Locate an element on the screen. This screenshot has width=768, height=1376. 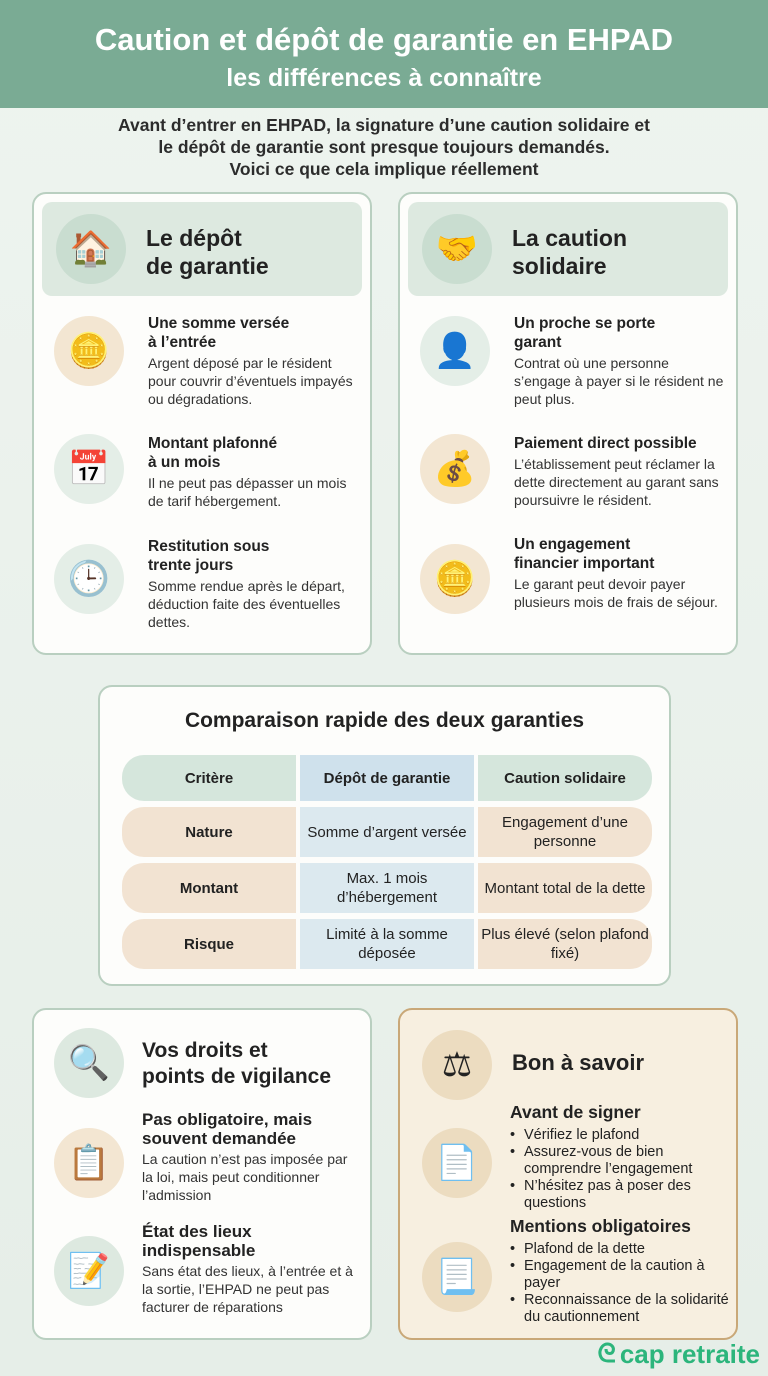
item-title: garant is located at coordinates (538, 342).